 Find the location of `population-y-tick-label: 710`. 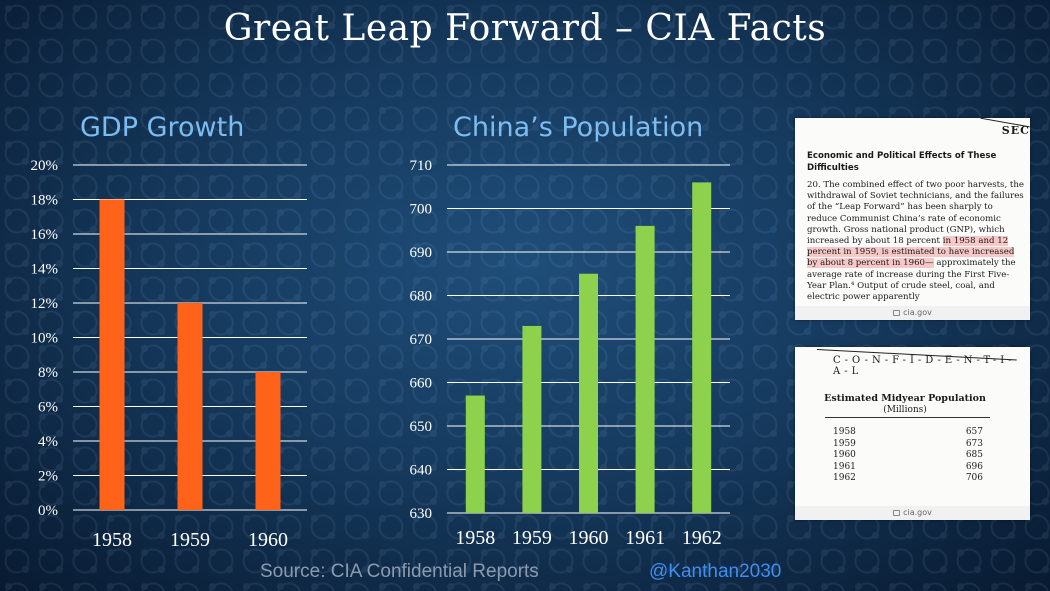

population-y-tick-label: 710 is located at coordinates (421, 166).